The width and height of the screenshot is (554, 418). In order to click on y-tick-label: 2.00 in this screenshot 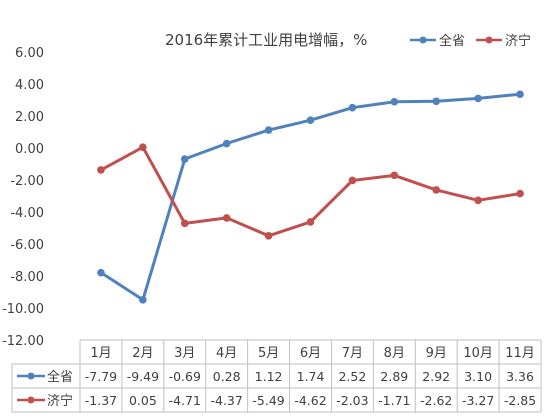, I will do `click(29, 117)`.